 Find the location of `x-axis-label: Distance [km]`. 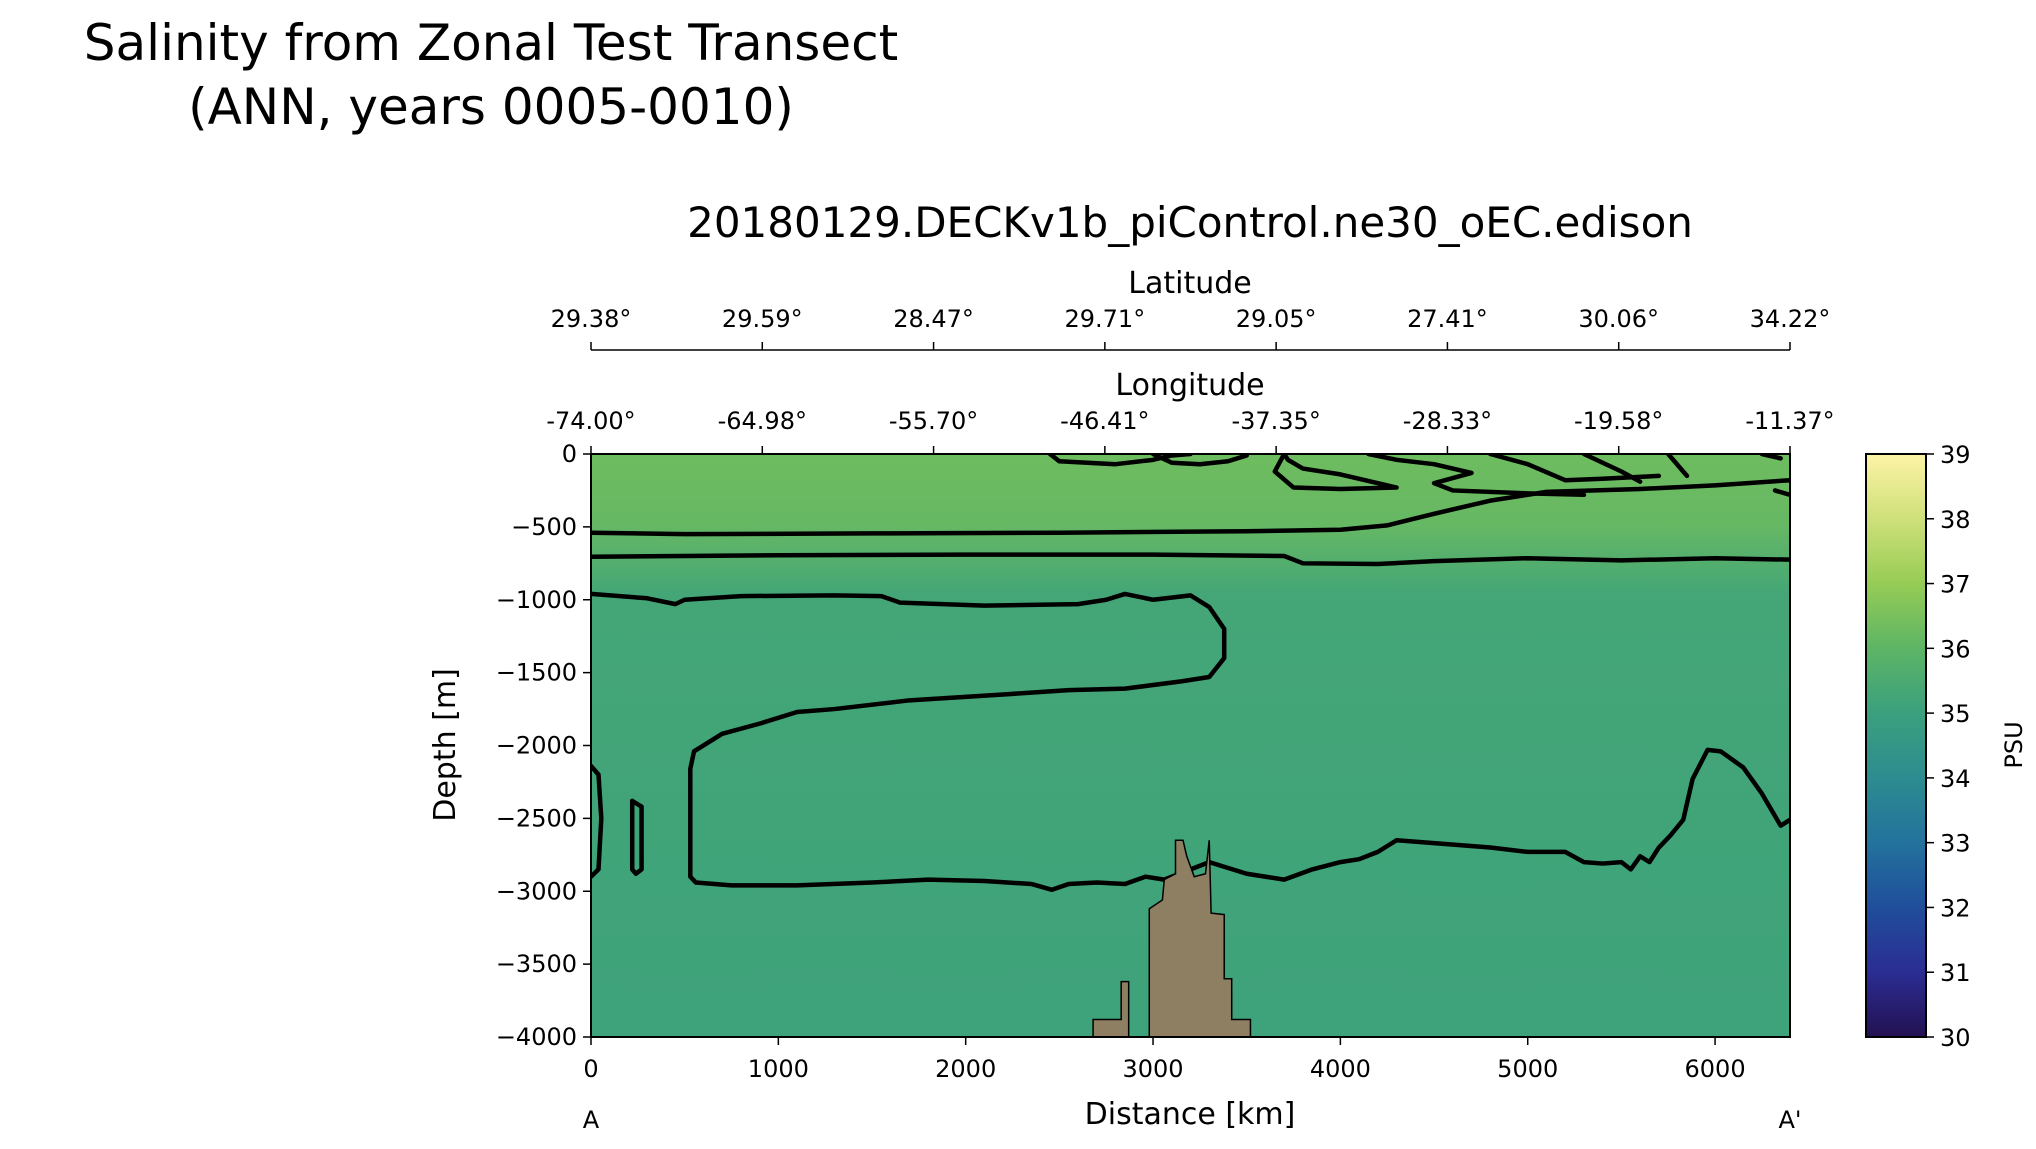

x-axis-label: Distance [km] is located at coordinates (1190, 1114).